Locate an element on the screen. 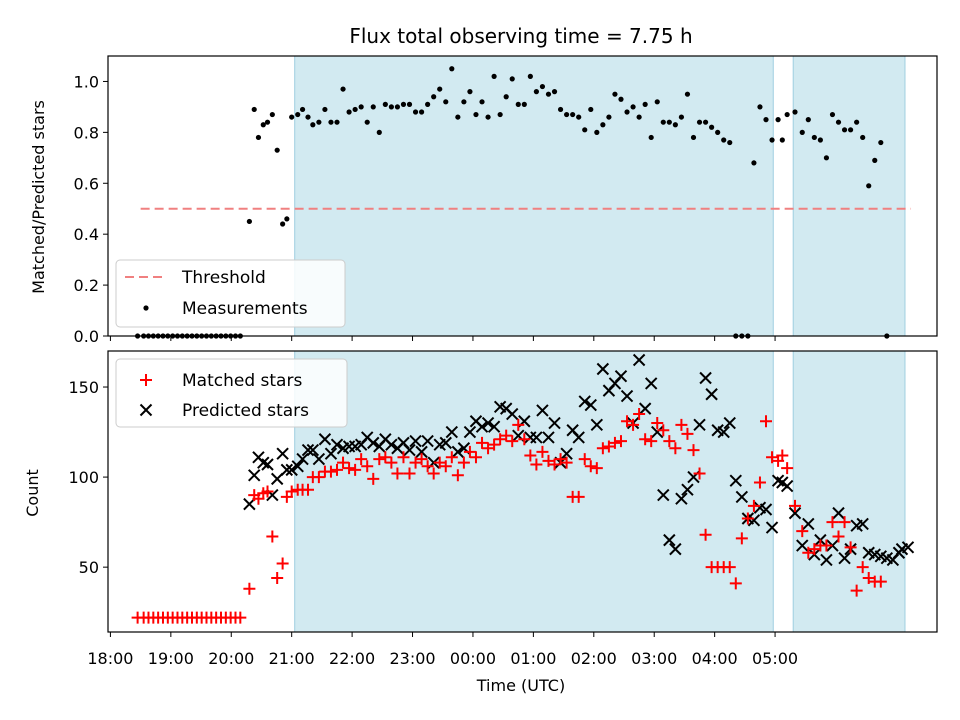  bottom-legend-box is located at coordinates (231, 393).